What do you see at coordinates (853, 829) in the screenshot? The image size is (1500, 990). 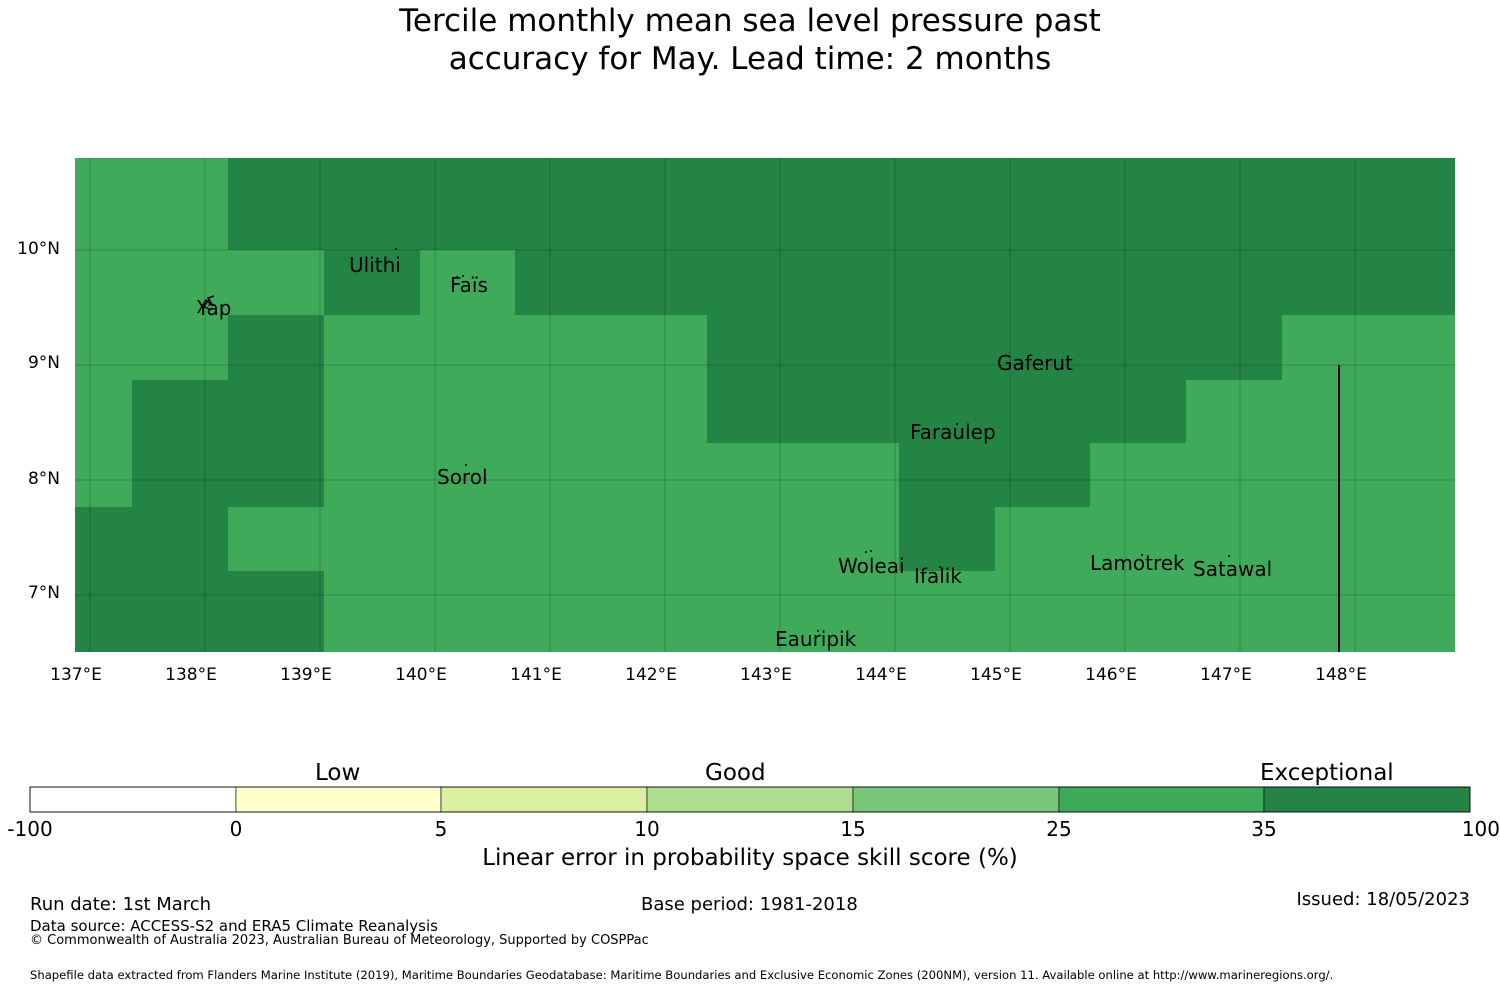 I see `colorbar-tick: 15` at bounding box center [853, 829].